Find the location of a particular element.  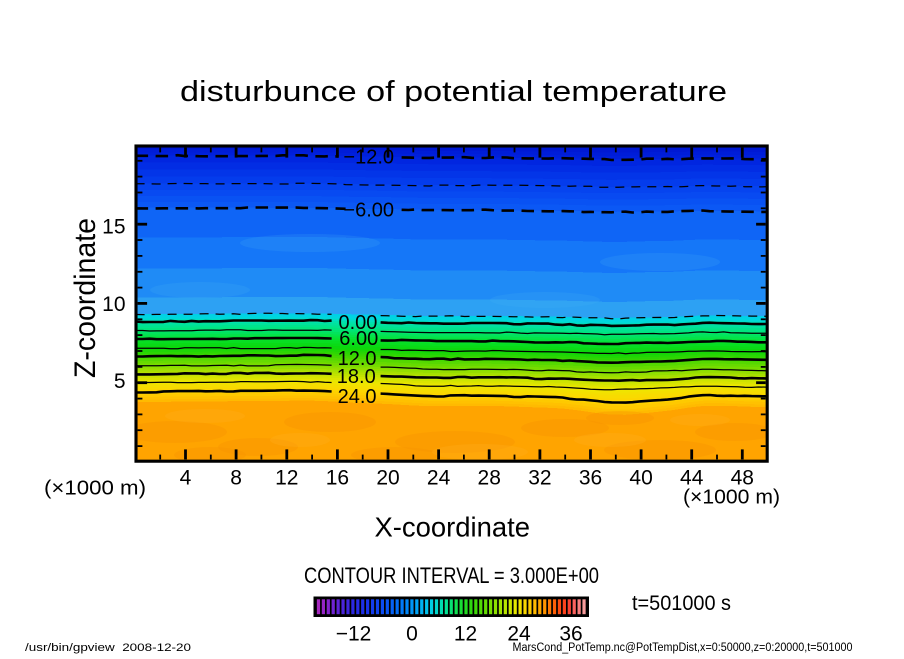

svg-text: 0 is located at coordinates (412, 634).